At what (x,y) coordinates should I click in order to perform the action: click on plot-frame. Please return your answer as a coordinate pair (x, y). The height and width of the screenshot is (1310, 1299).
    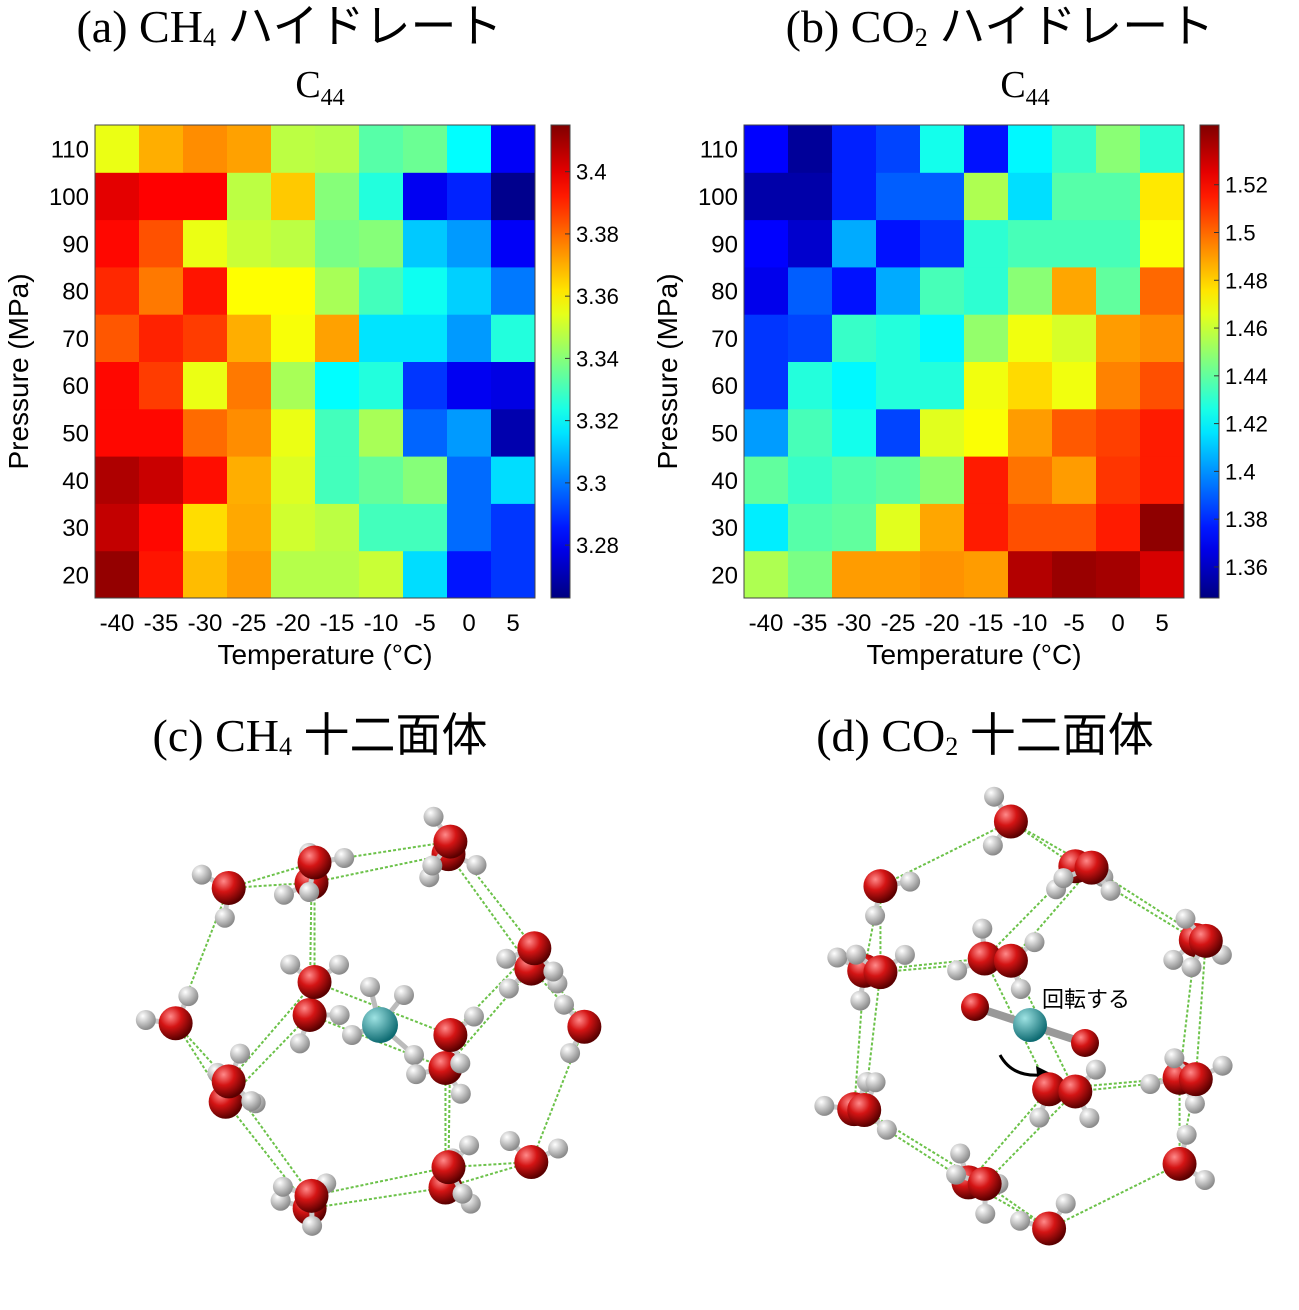
    Looking at the image, I should click on (964, 361).